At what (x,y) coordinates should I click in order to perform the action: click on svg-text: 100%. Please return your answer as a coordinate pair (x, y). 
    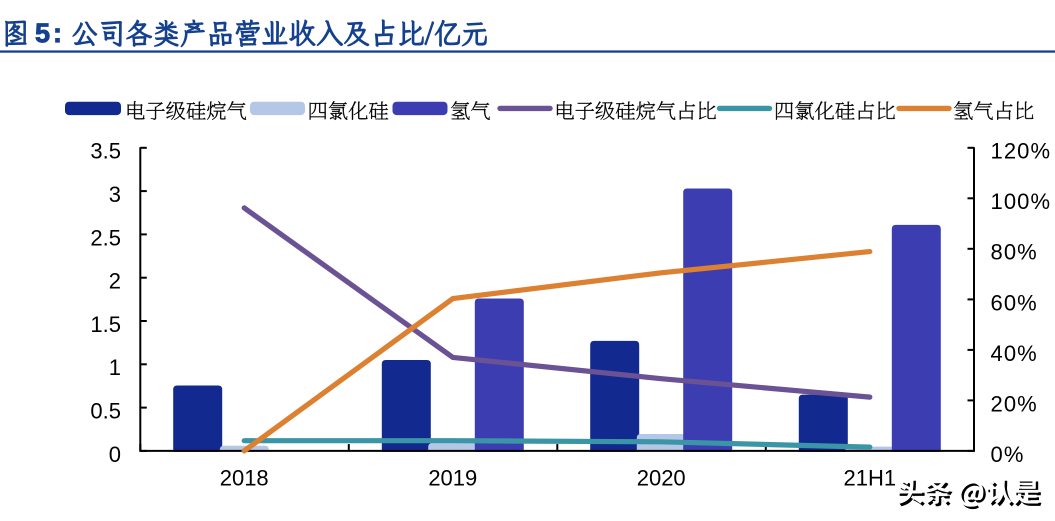
    Looking at the image, I should click on (1021, 201).